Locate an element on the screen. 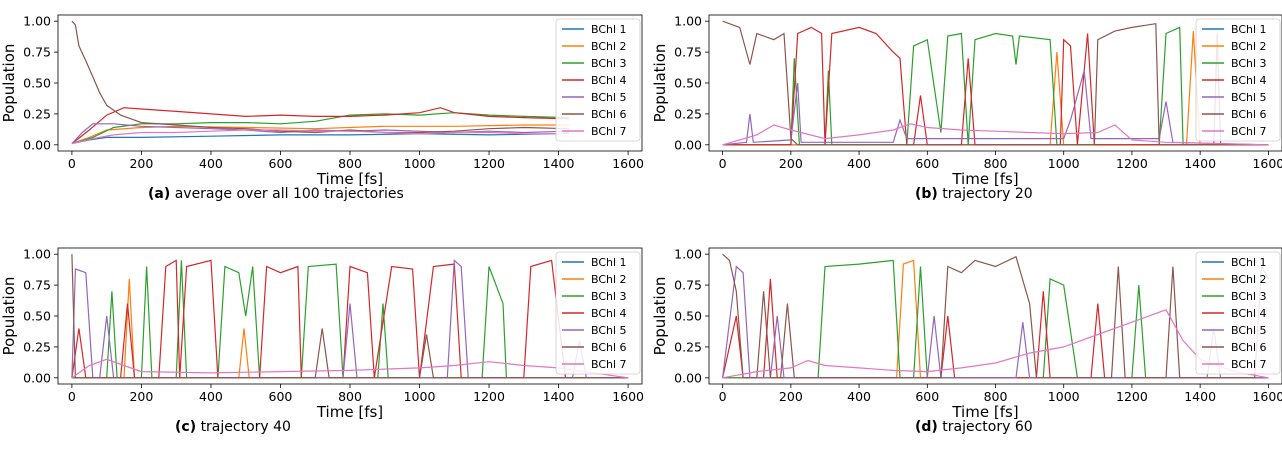 The height and width of the screenshot is (461, 1282). caption-tag: (d) is located at coordinates (926, 427).